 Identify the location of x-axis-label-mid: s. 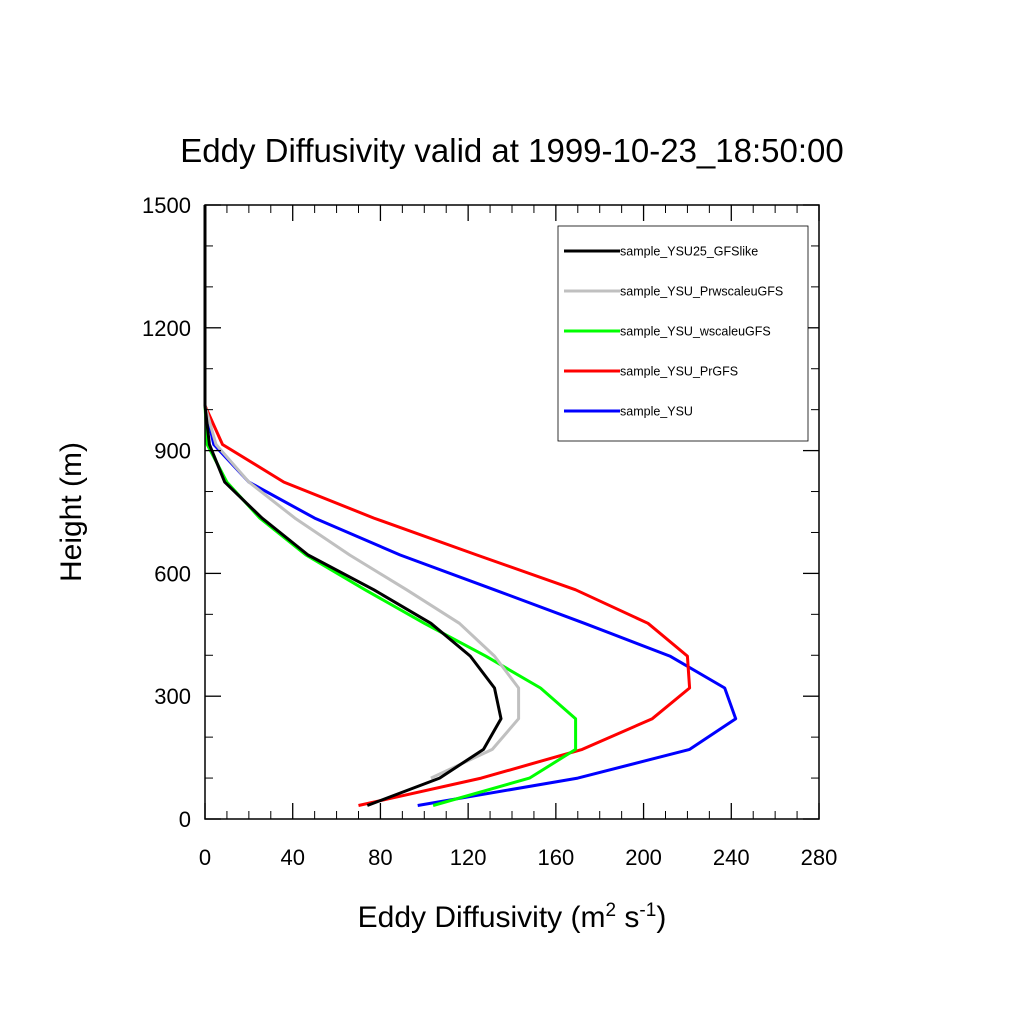
(627, 917).